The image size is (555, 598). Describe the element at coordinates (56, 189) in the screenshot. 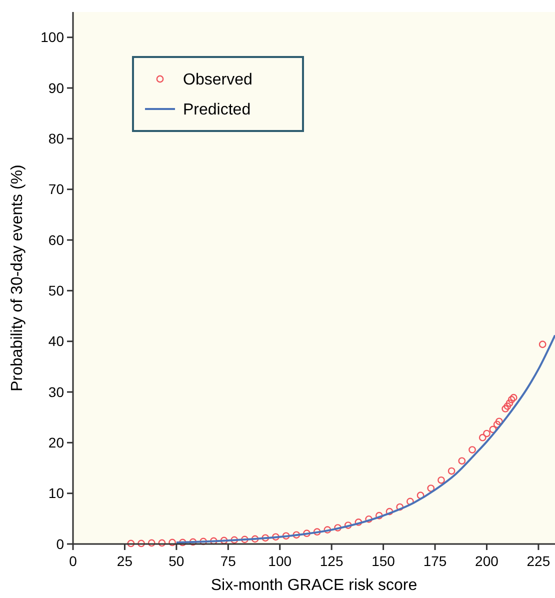

I see `y-tick-label: 70` at that location.